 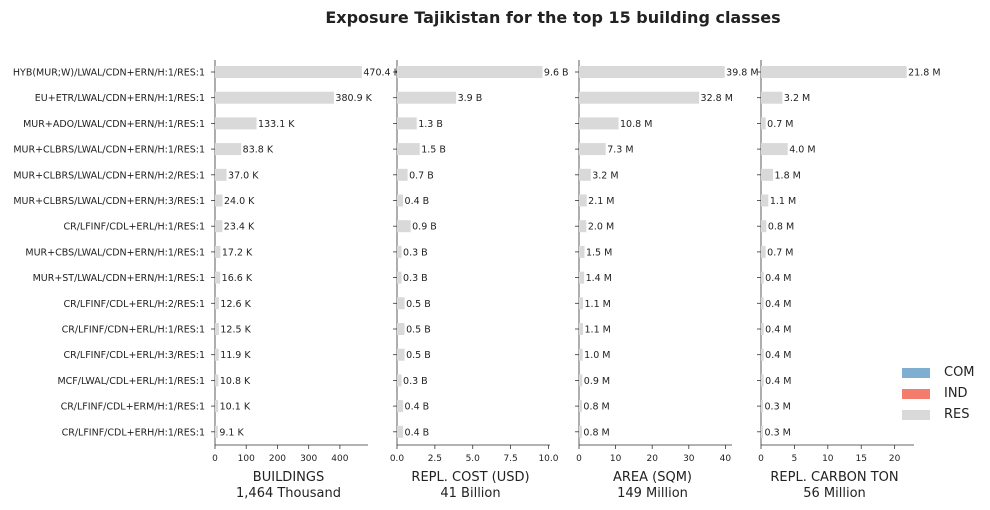 What do you see at coordinates (652, 477) in the screenshot?
I see `x-axis-label: AREA (SQM)` at bounding box center [652, 477].